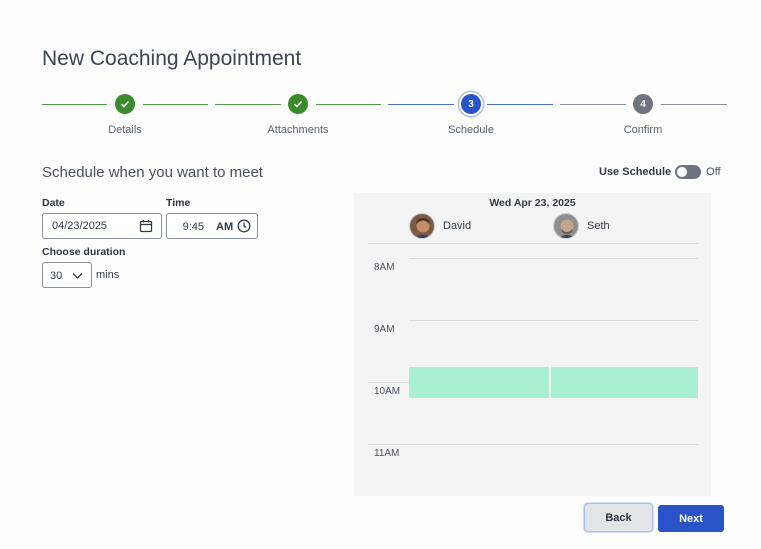 The image size is (761, 549). Describe the element at coordinates (457, 226) in the screenshot. I see `attendee-name: David` at that location.